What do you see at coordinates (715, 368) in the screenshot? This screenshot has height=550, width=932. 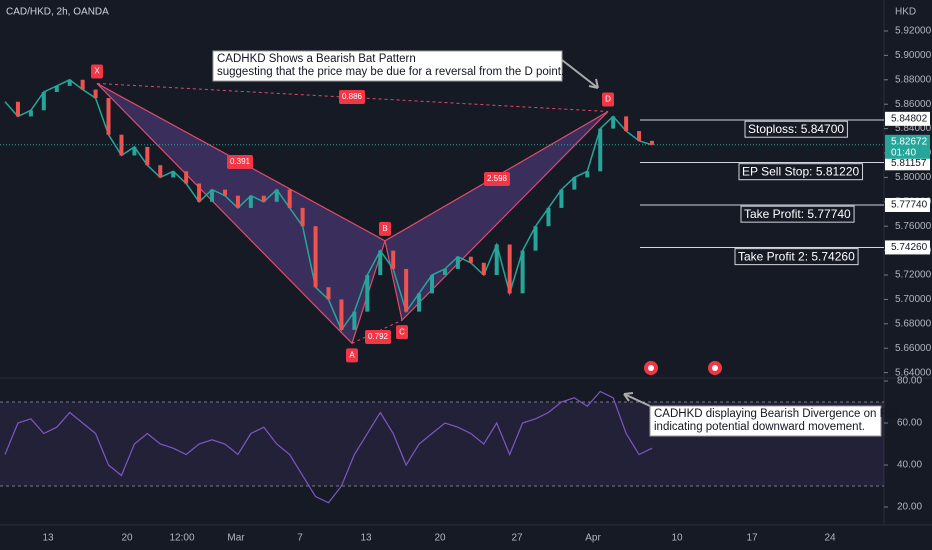 I see `event-dot` at bounding box center [715, 368].